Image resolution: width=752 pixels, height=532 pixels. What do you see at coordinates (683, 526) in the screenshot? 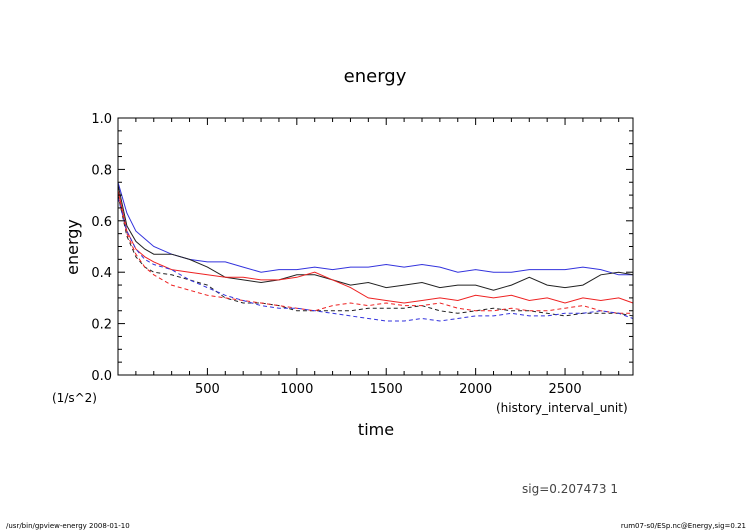
I see `footer-right-note: rum07-s0/ESp.nc@Energy,sig=0.21` at bounding box center [683, 526].